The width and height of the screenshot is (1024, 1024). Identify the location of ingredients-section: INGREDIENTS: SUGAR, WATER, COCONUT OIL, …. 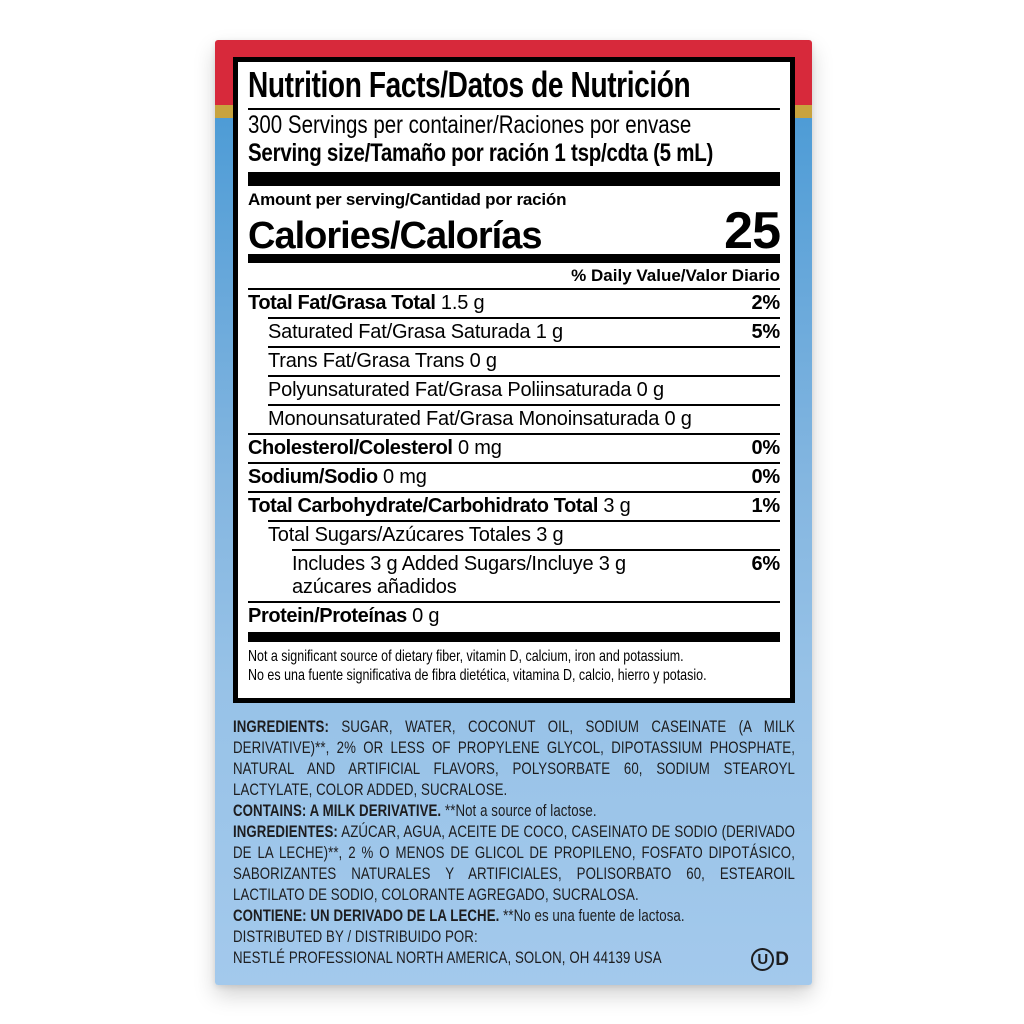
(514, 843).